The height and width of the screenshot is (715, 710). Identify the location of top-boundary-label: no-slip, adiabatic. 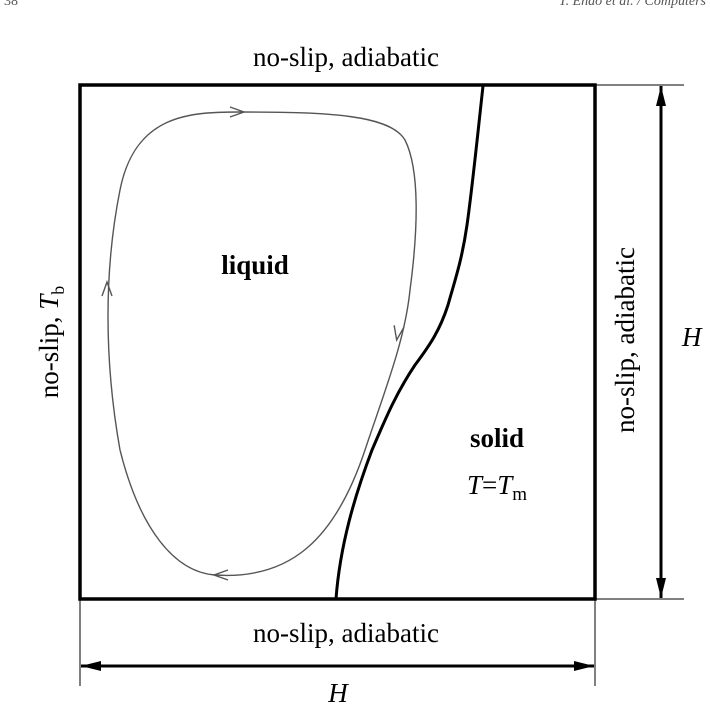
(346, 57).